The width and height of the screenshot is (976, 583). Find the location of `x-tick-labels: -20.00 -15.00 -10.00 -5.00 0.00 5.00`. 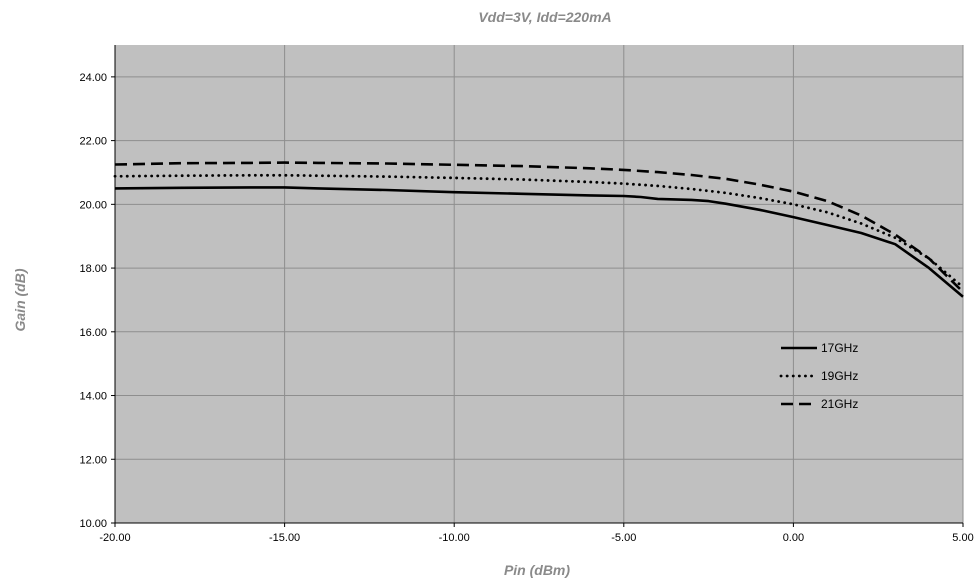

x-tick-labels: -20.00 -15.00 -10.00 -5.00 0.00 5.00 is located at coordinates (536, 538).